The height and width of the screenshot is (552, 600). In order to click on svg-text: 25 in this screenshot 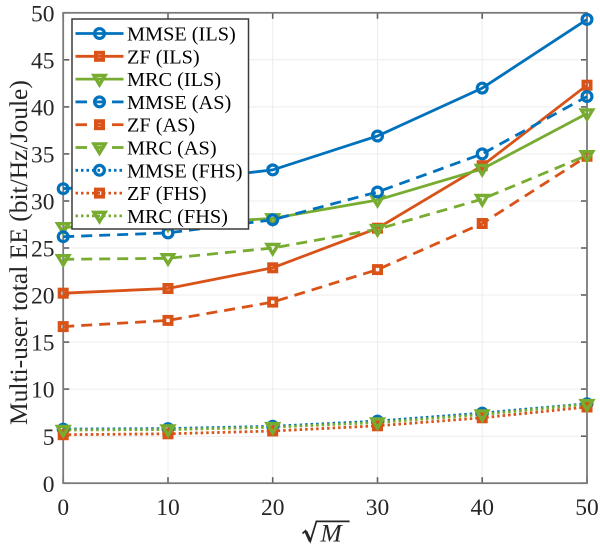, I will do `click(43, 250)`.